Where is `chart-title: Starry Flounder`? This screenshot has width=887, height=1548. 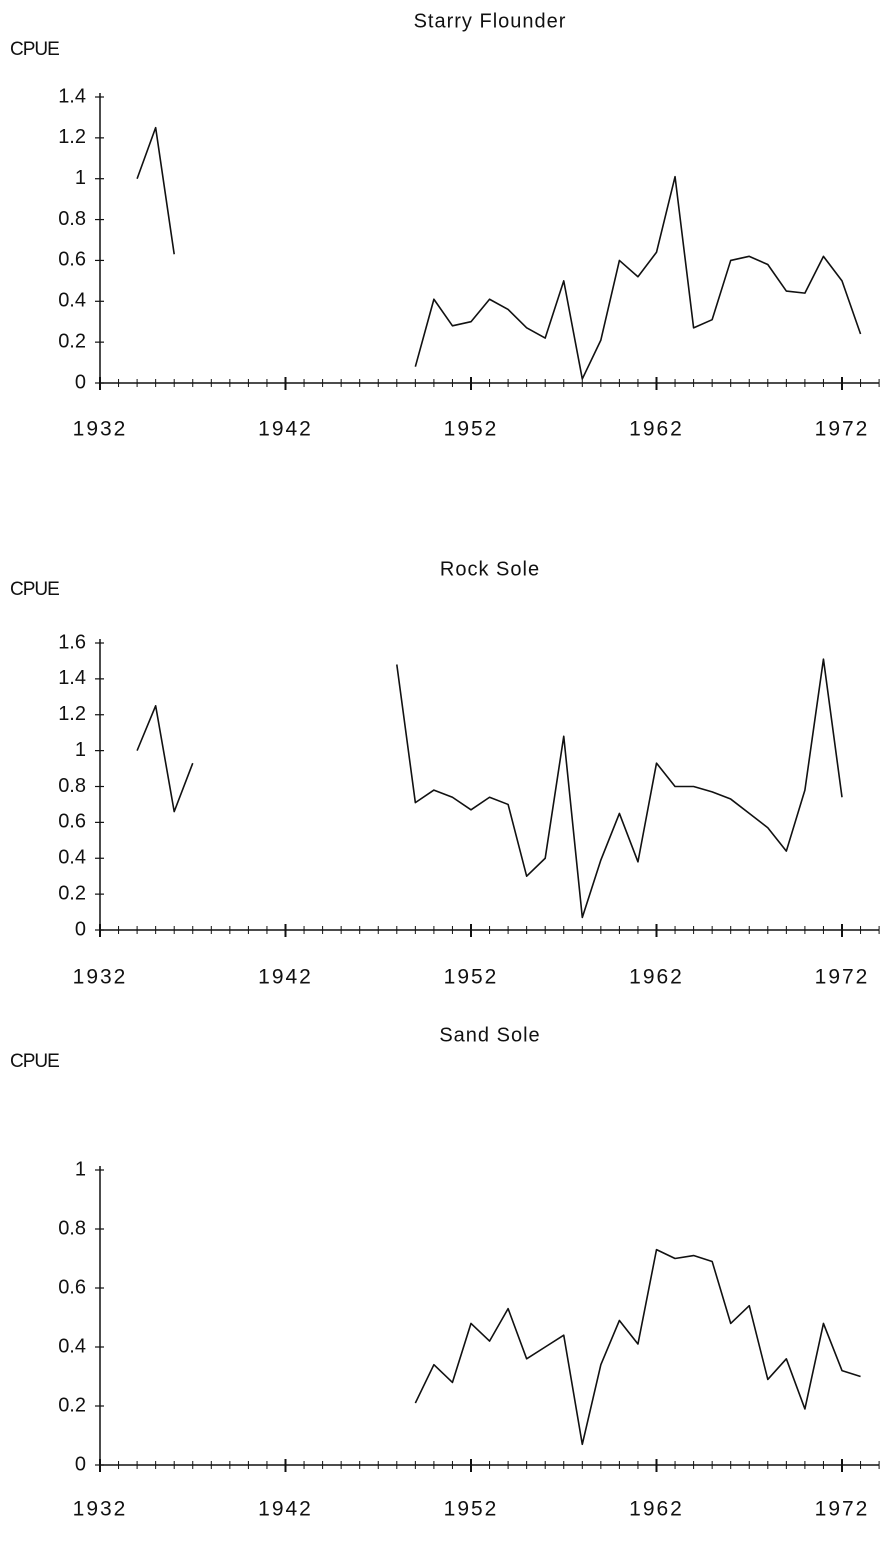
chart-title: Starry Flounder is located at coordinates (490, 21).